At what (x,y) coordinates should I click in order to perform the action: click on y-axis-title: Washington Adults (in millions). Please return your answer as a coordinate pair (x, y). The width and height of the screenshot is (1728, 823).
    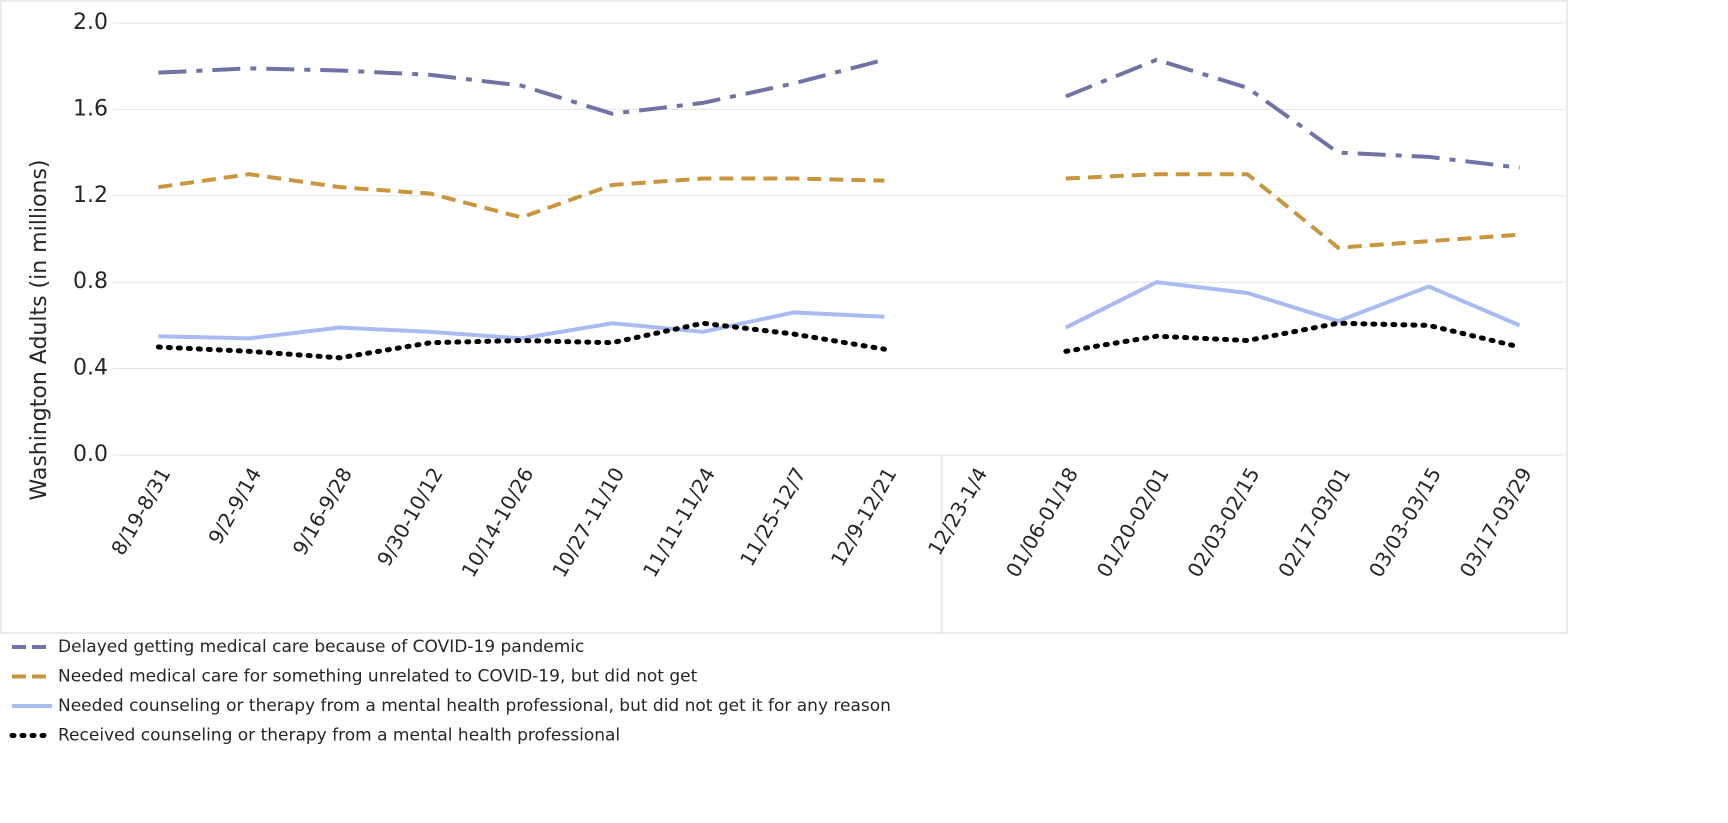
    Looking at the image, I should click on (39, 330).